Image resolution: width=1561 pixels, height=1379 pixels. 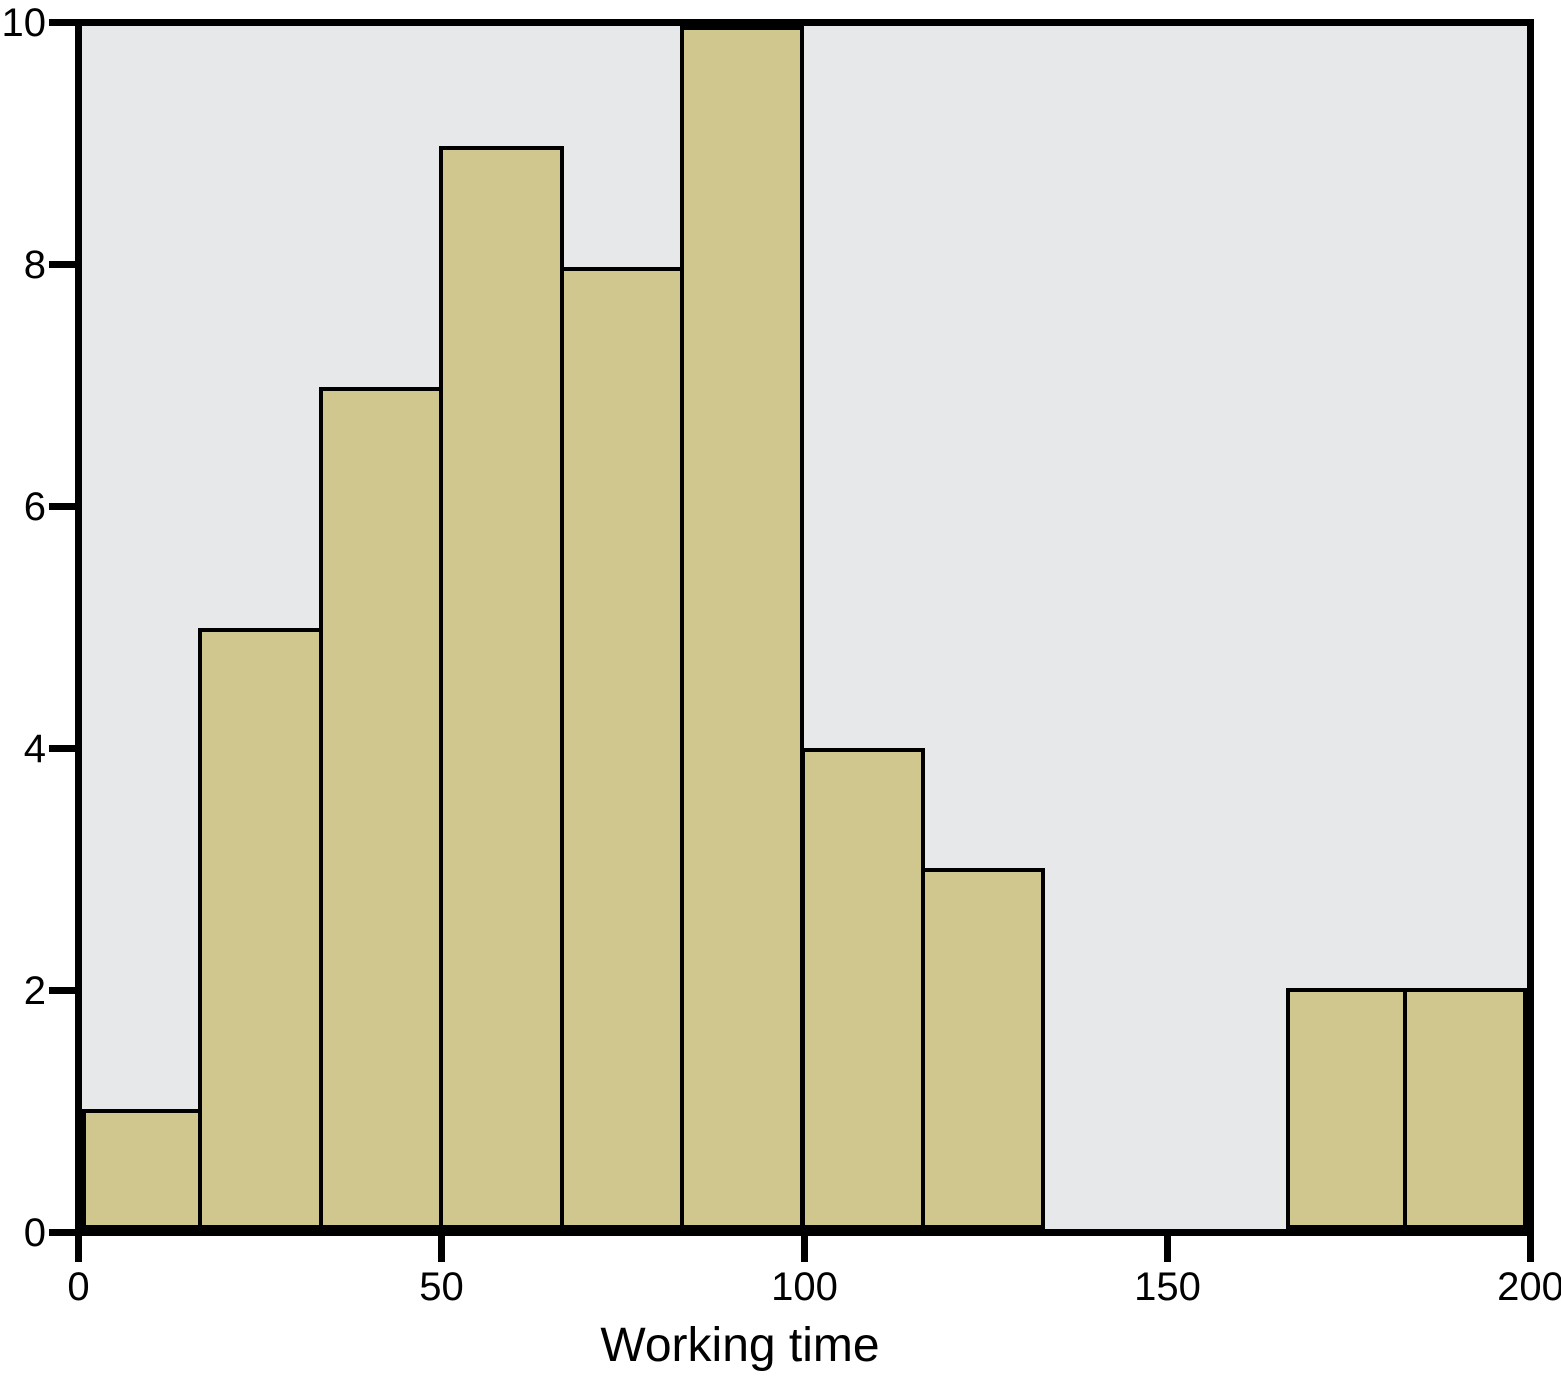 What do you see at coordinates (1529, 1287) in the screenshot?
I see `x-tick-label: 200` at bounding box center [1529, 1287].